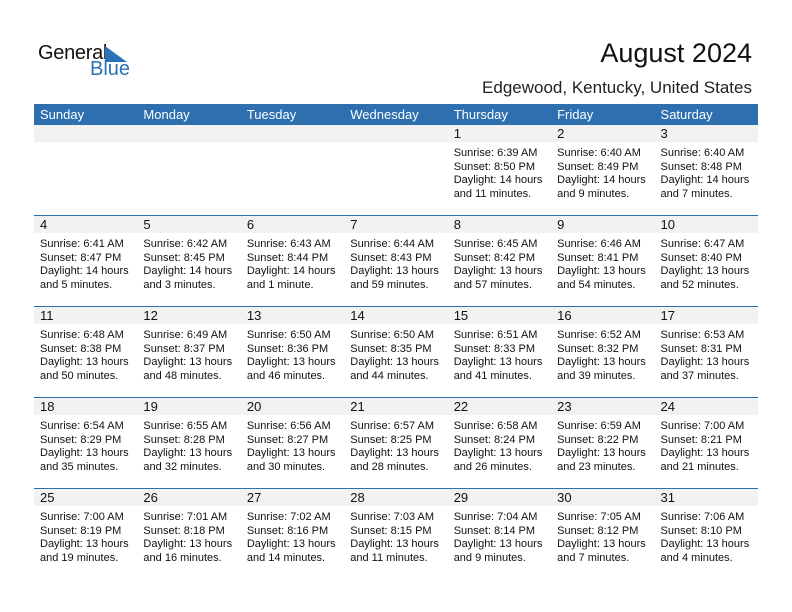  I want to click on sunrise-text: Sunrise: 6:48 AM, so click(82, 335).